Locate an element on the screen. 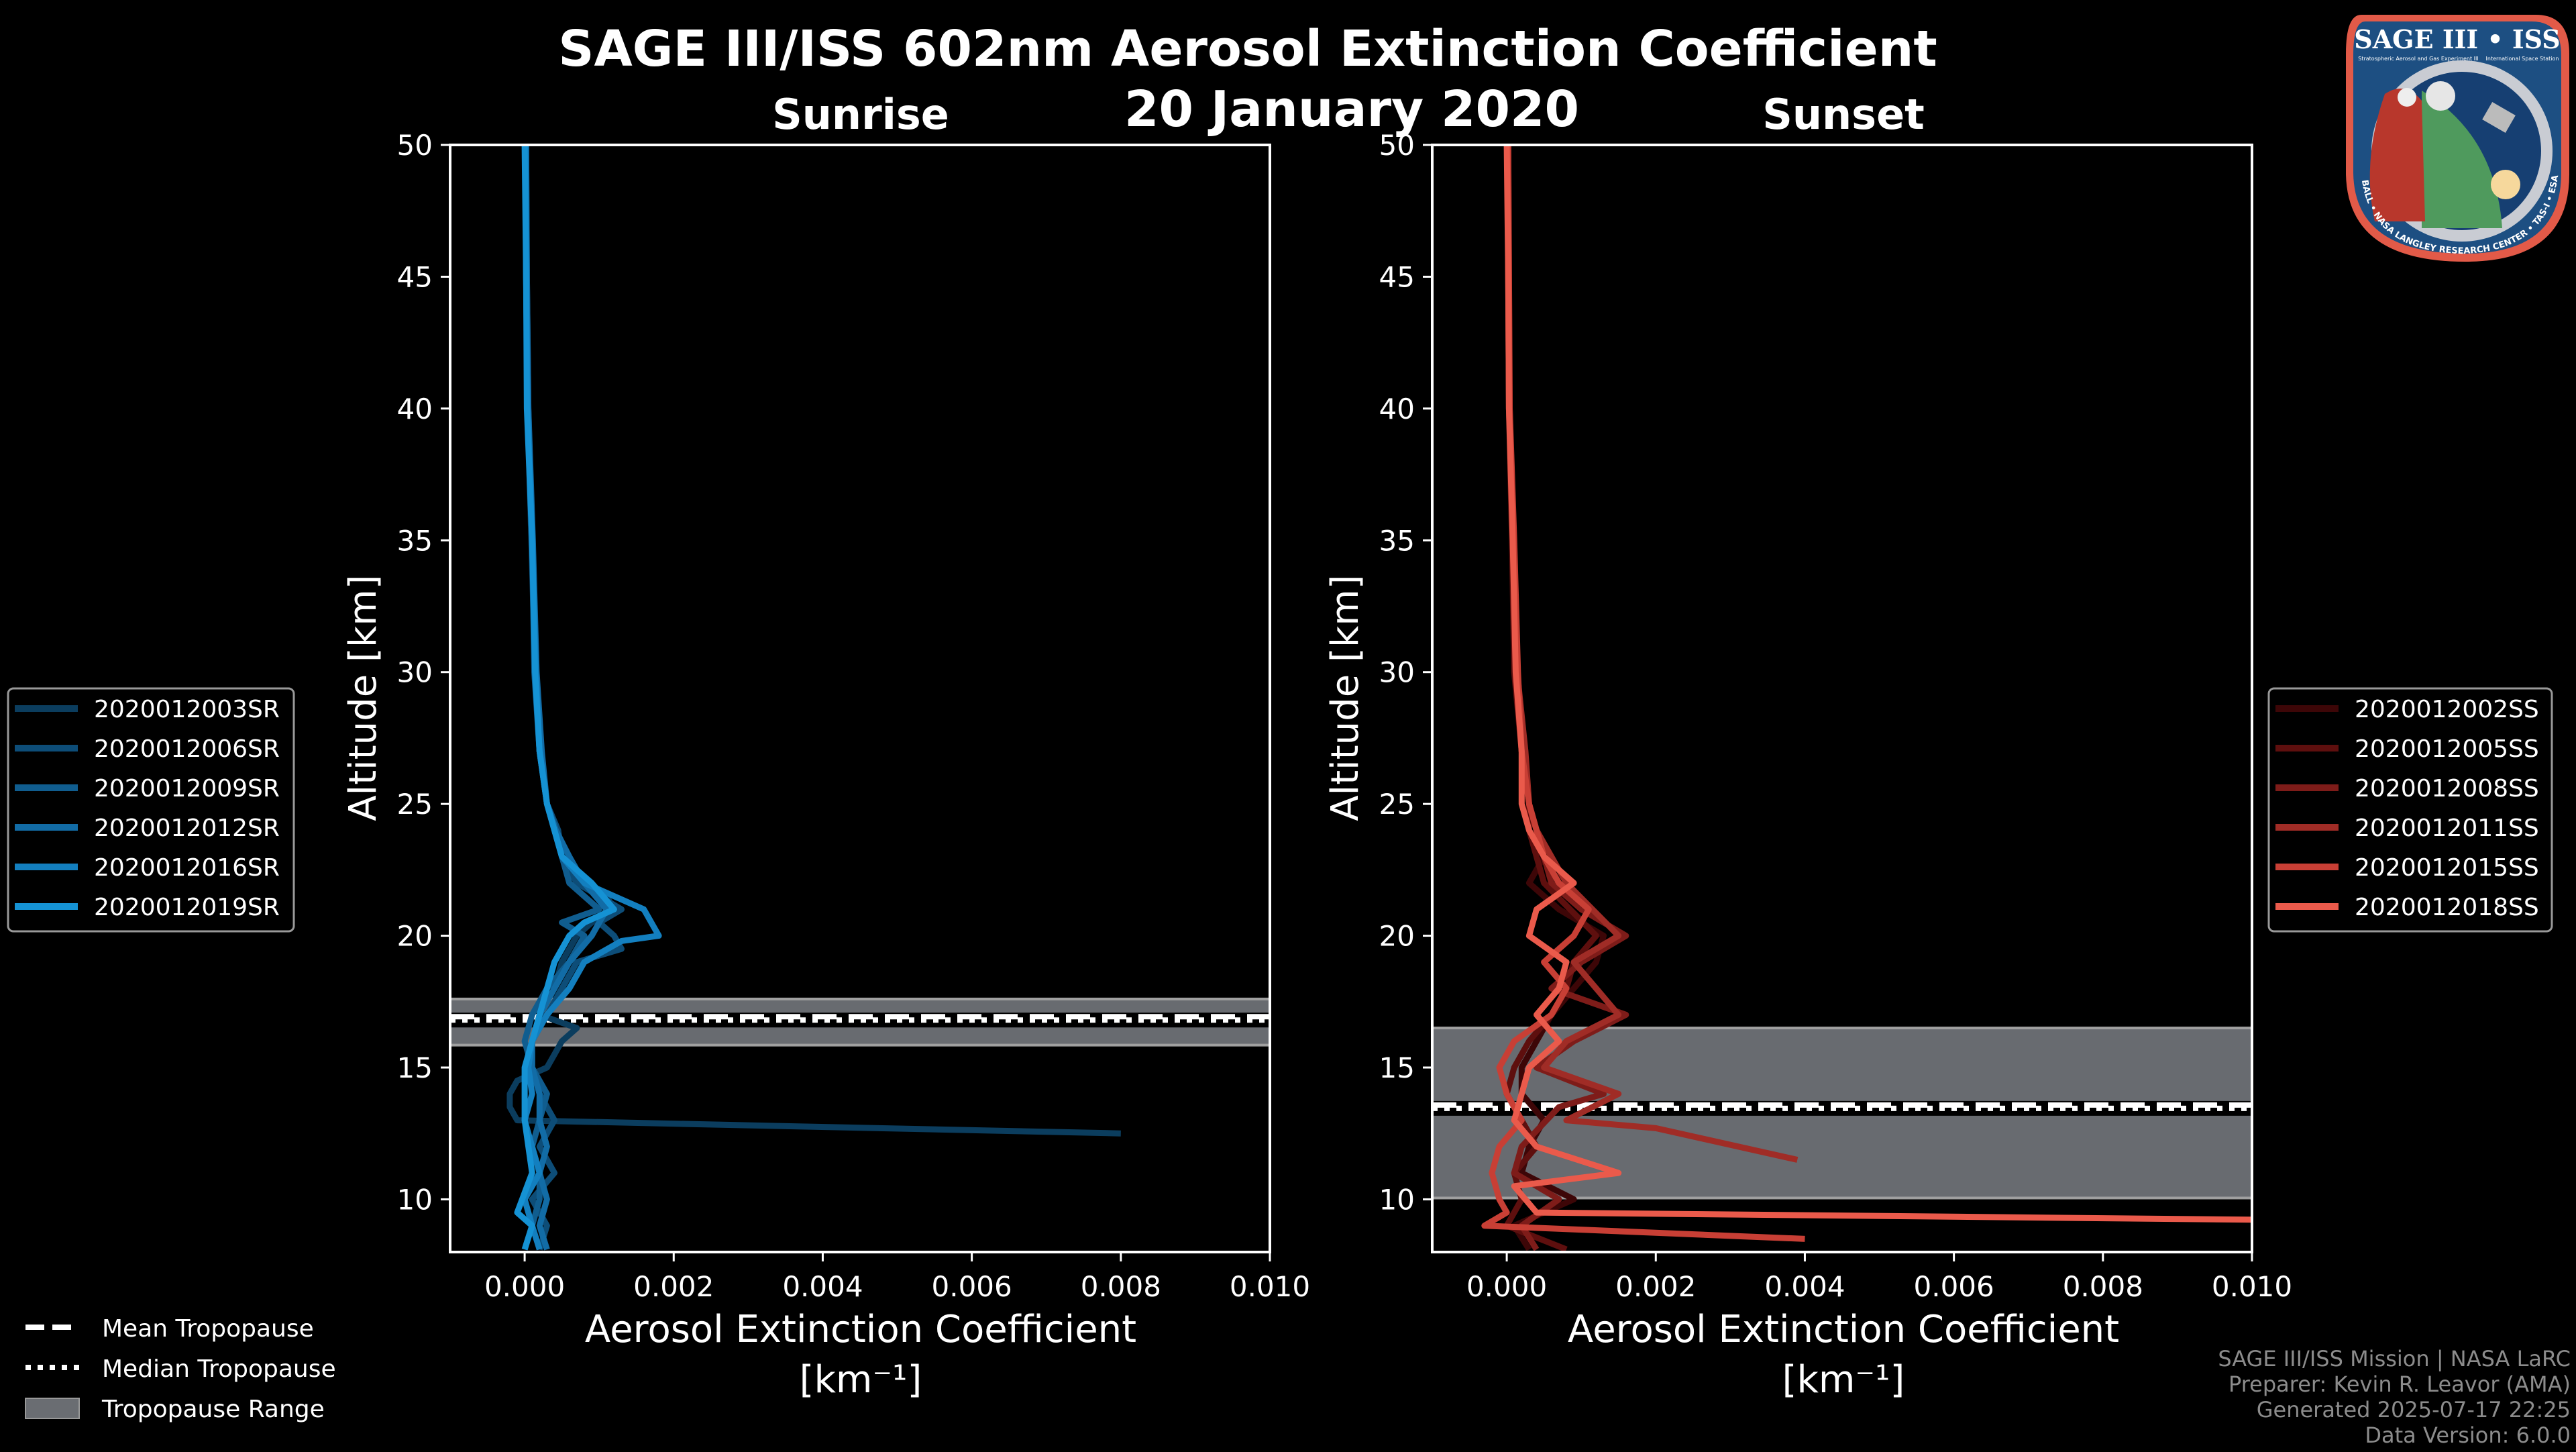  mean-tropopause-label: Mean Tropopause is located at coordinates (208, 1329).